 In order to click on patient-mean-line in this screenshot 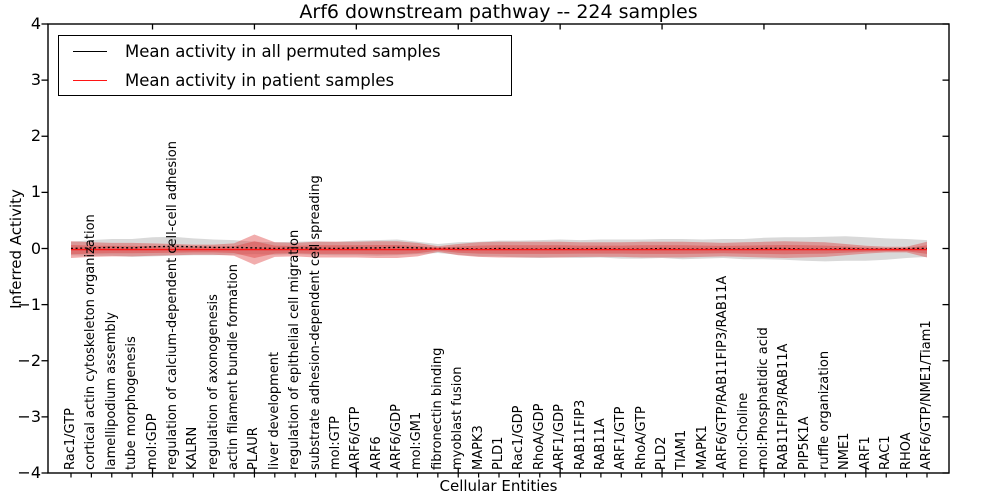, I will do `click(499, 249)`.